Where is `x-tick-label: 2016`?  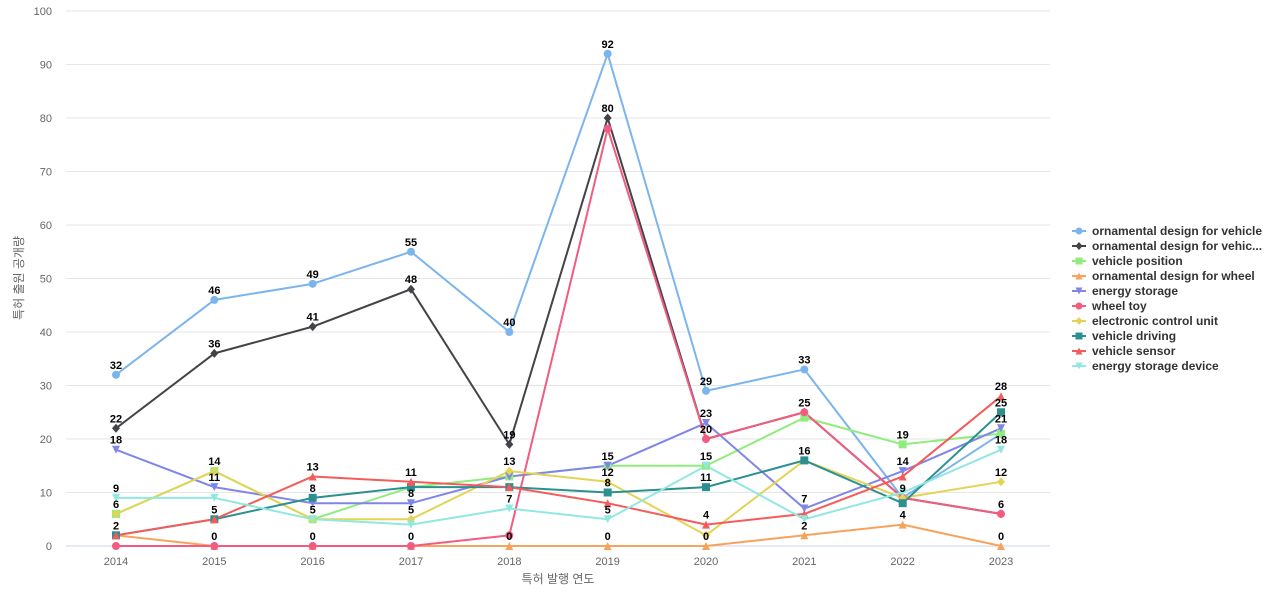
x-tick-label: 2016 is located at coordinates (312, 562).